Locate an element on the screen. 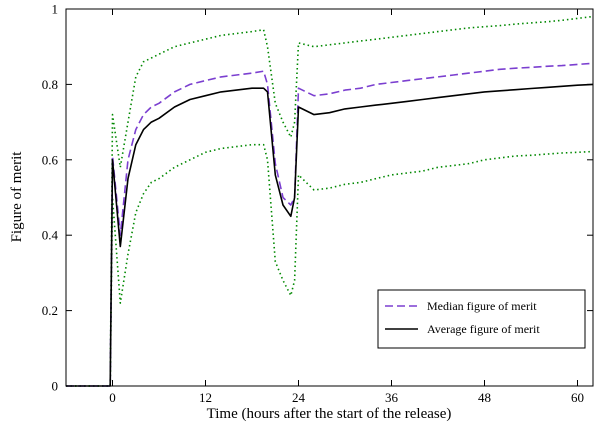 This screenshot has width=594, height=429. x-tick-label: 24 is located at coordinates (299, 397).